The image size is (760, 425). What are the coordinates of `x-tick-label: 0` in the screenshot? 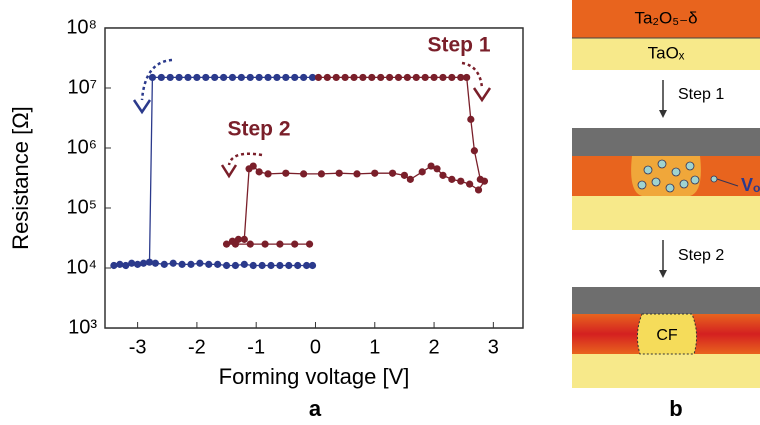 It's located at (315, 347).